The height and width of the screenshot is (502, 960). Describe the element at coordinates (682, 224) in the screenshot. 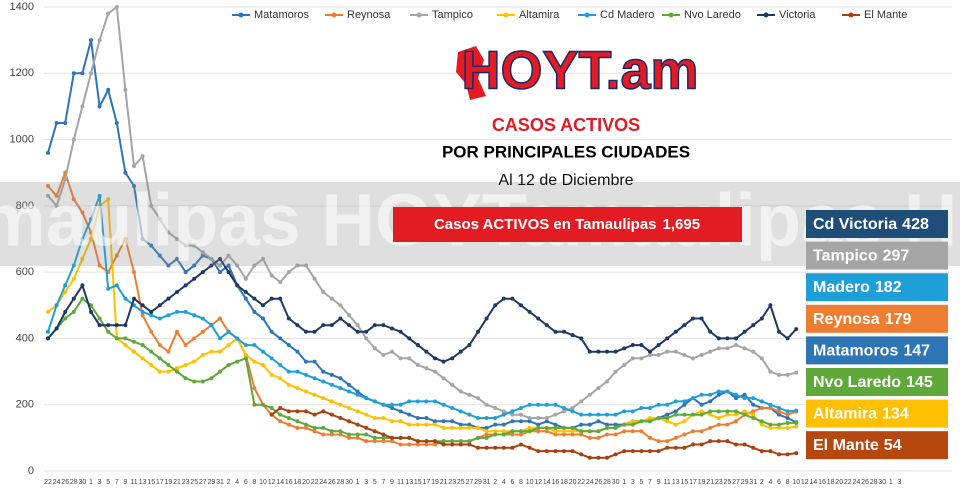

I see `banner-total: 1,695` at that location.